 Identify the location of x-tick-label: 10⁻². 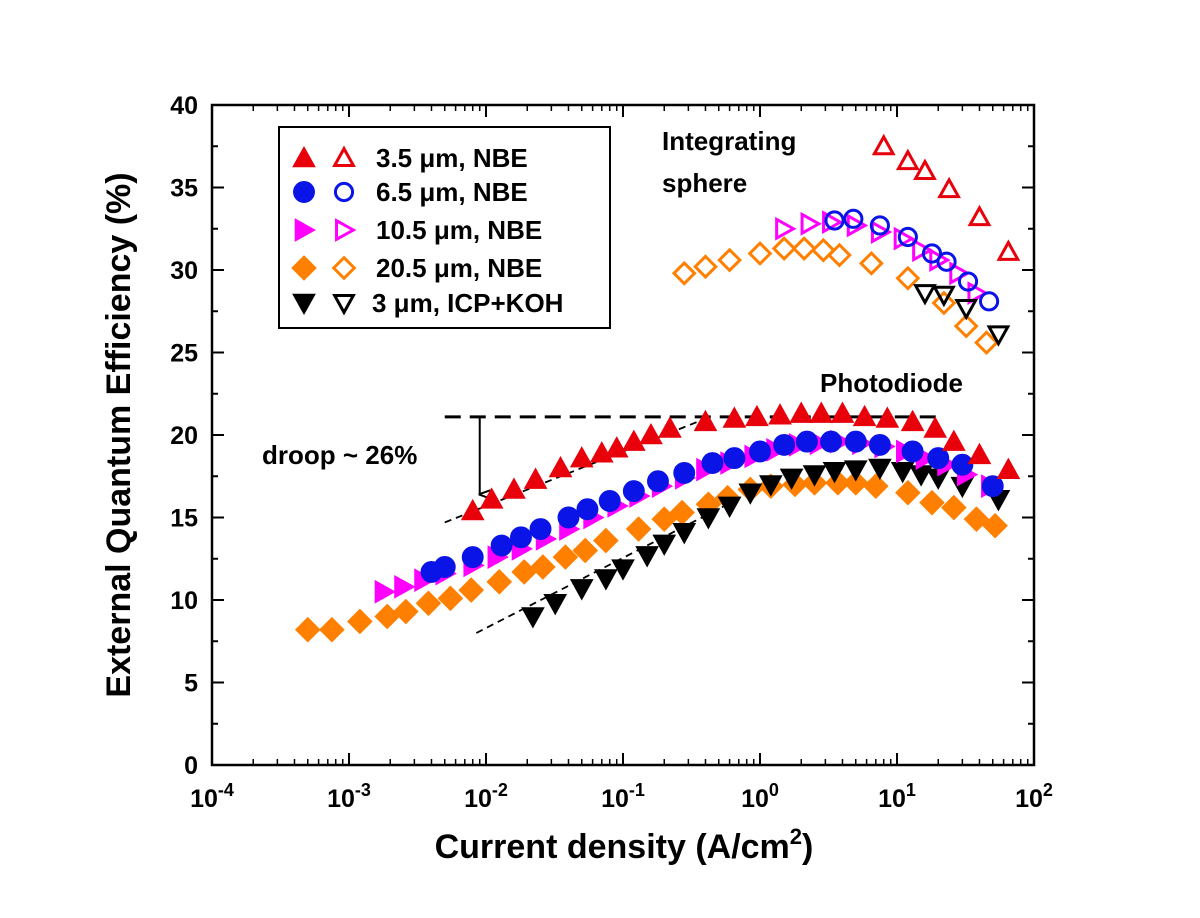
(486, 796).